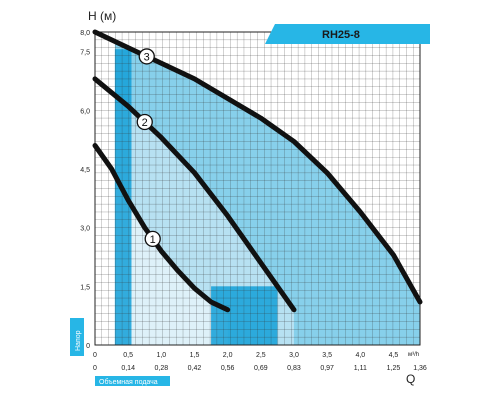 This screenshot has height=400, width=500. I want to click on x-tick-label: 2,0, so click(228, 355).